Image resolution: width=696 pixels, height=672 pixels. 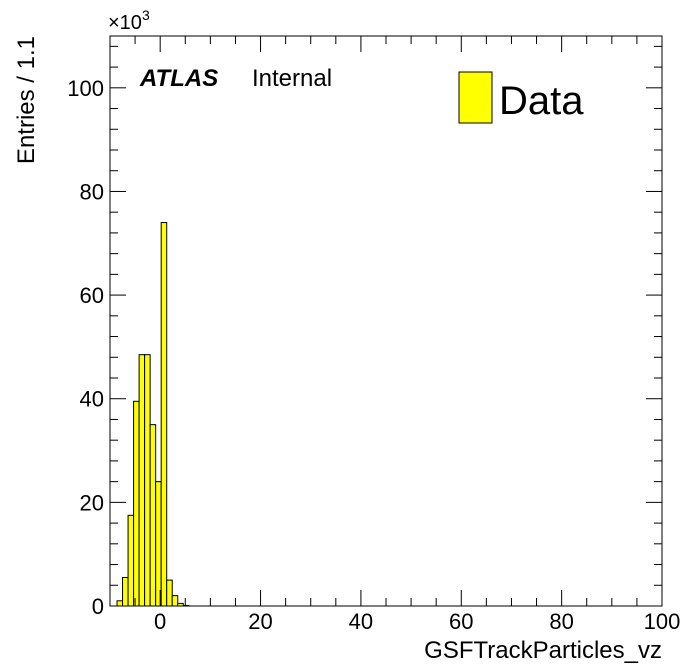 I want to click on x-tick-labels: 0 20 40 60 80 100, so click(x=417, y=621).